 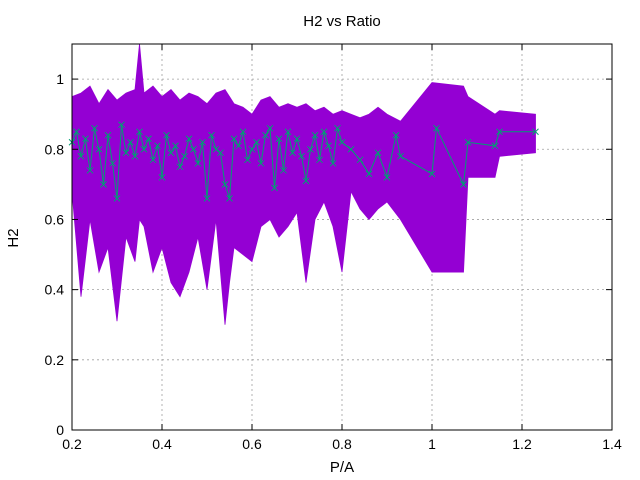 What do you see at coordinates (55, 219) in the screenshot?
I see `y-tick-label: 0.6` at bounding box center [55, 219].